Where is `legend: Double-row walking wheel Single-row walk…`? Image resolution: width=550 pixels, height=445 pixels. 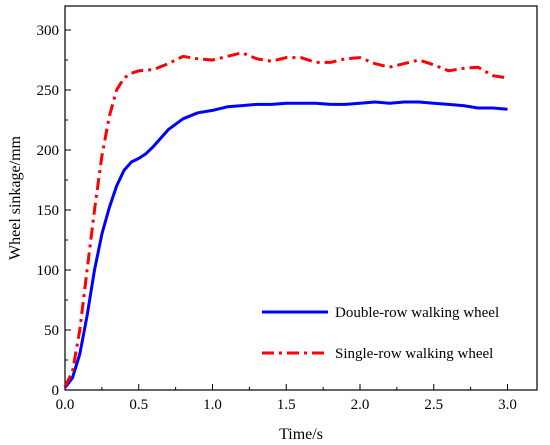 legend: Double-row walking wheel Single-row walk… is located at coordinates (380, 333).